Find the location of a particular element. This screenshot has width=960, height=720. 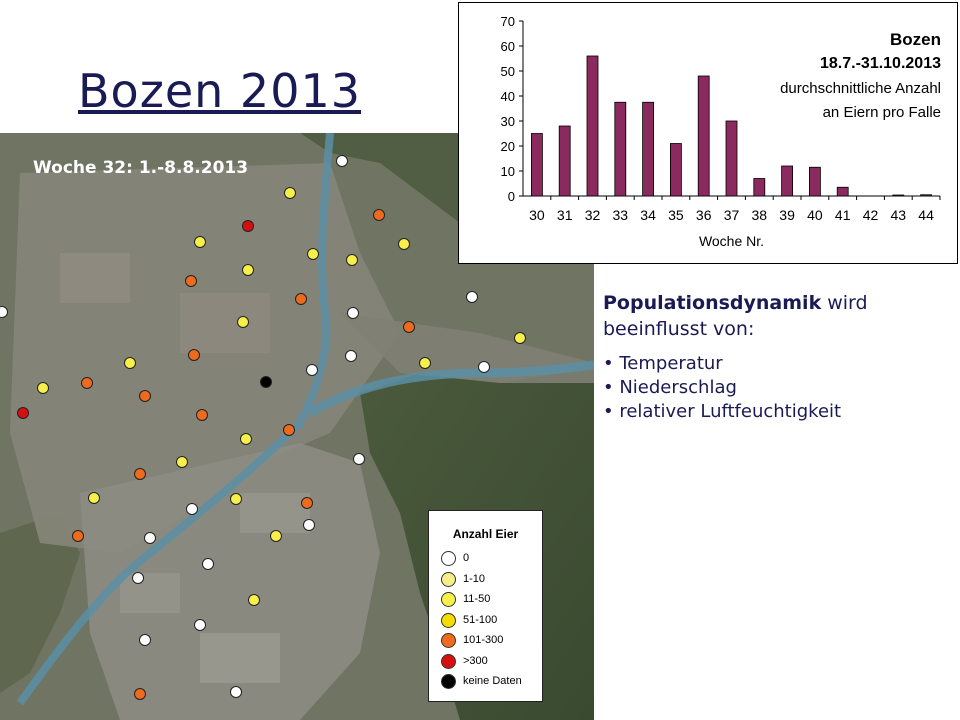

x-tick-label: 31 is located at coordinates (565, 215).